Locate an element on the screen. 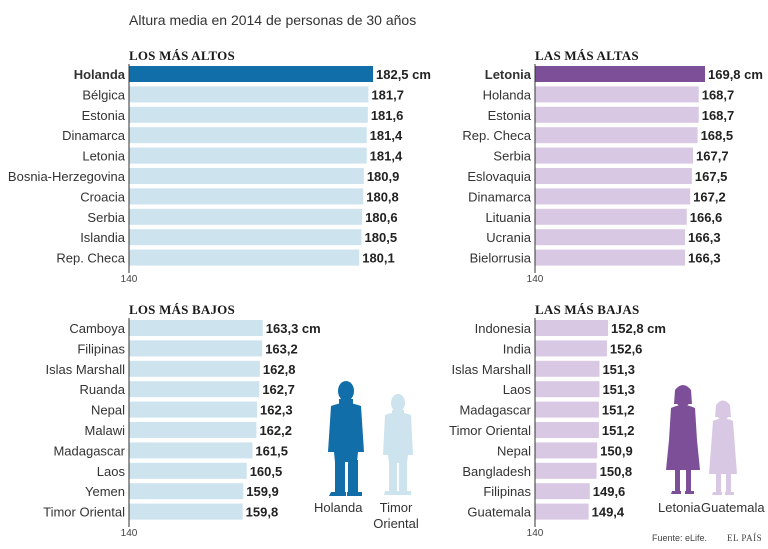  category-label-altas: Bielorrusia is located at coordinates (501, 258).